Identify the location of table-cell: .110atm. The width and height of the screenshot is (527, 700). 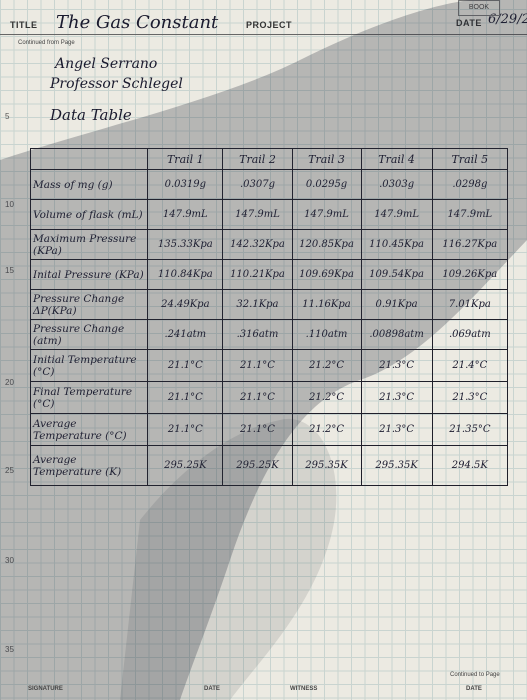
(326, 334).